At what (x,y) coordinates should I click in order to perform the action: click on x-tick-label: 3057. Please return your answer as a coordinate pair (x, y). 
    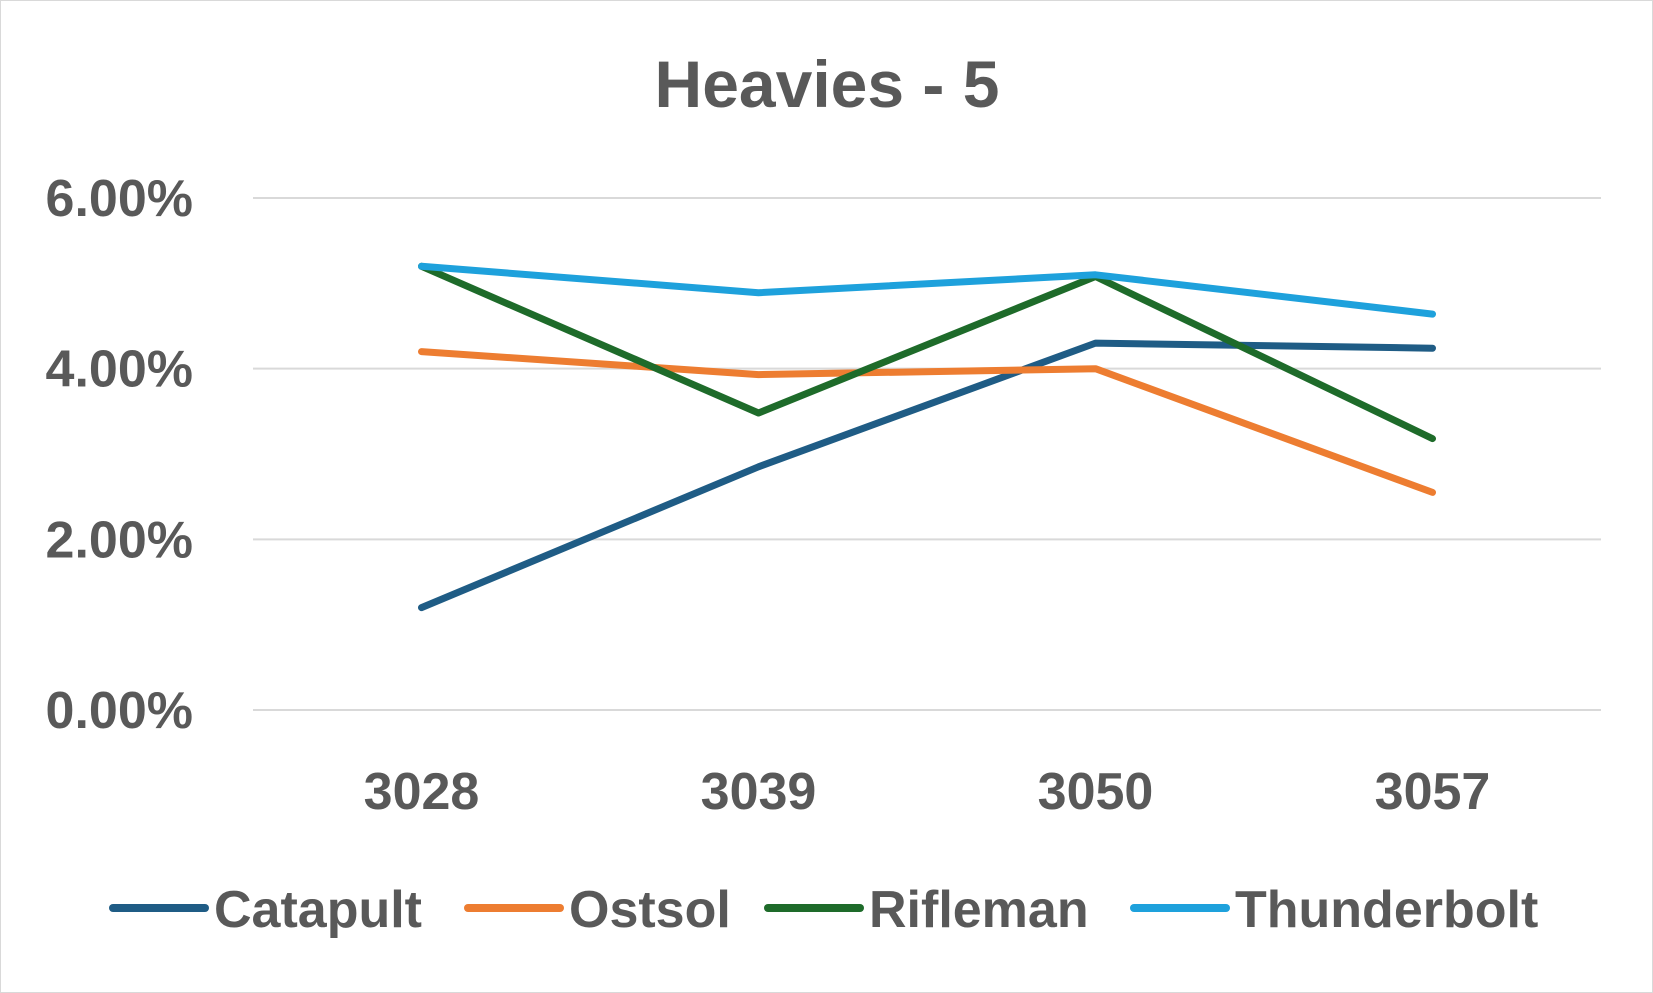
    Looking at the image, I should click on (1433, 792).